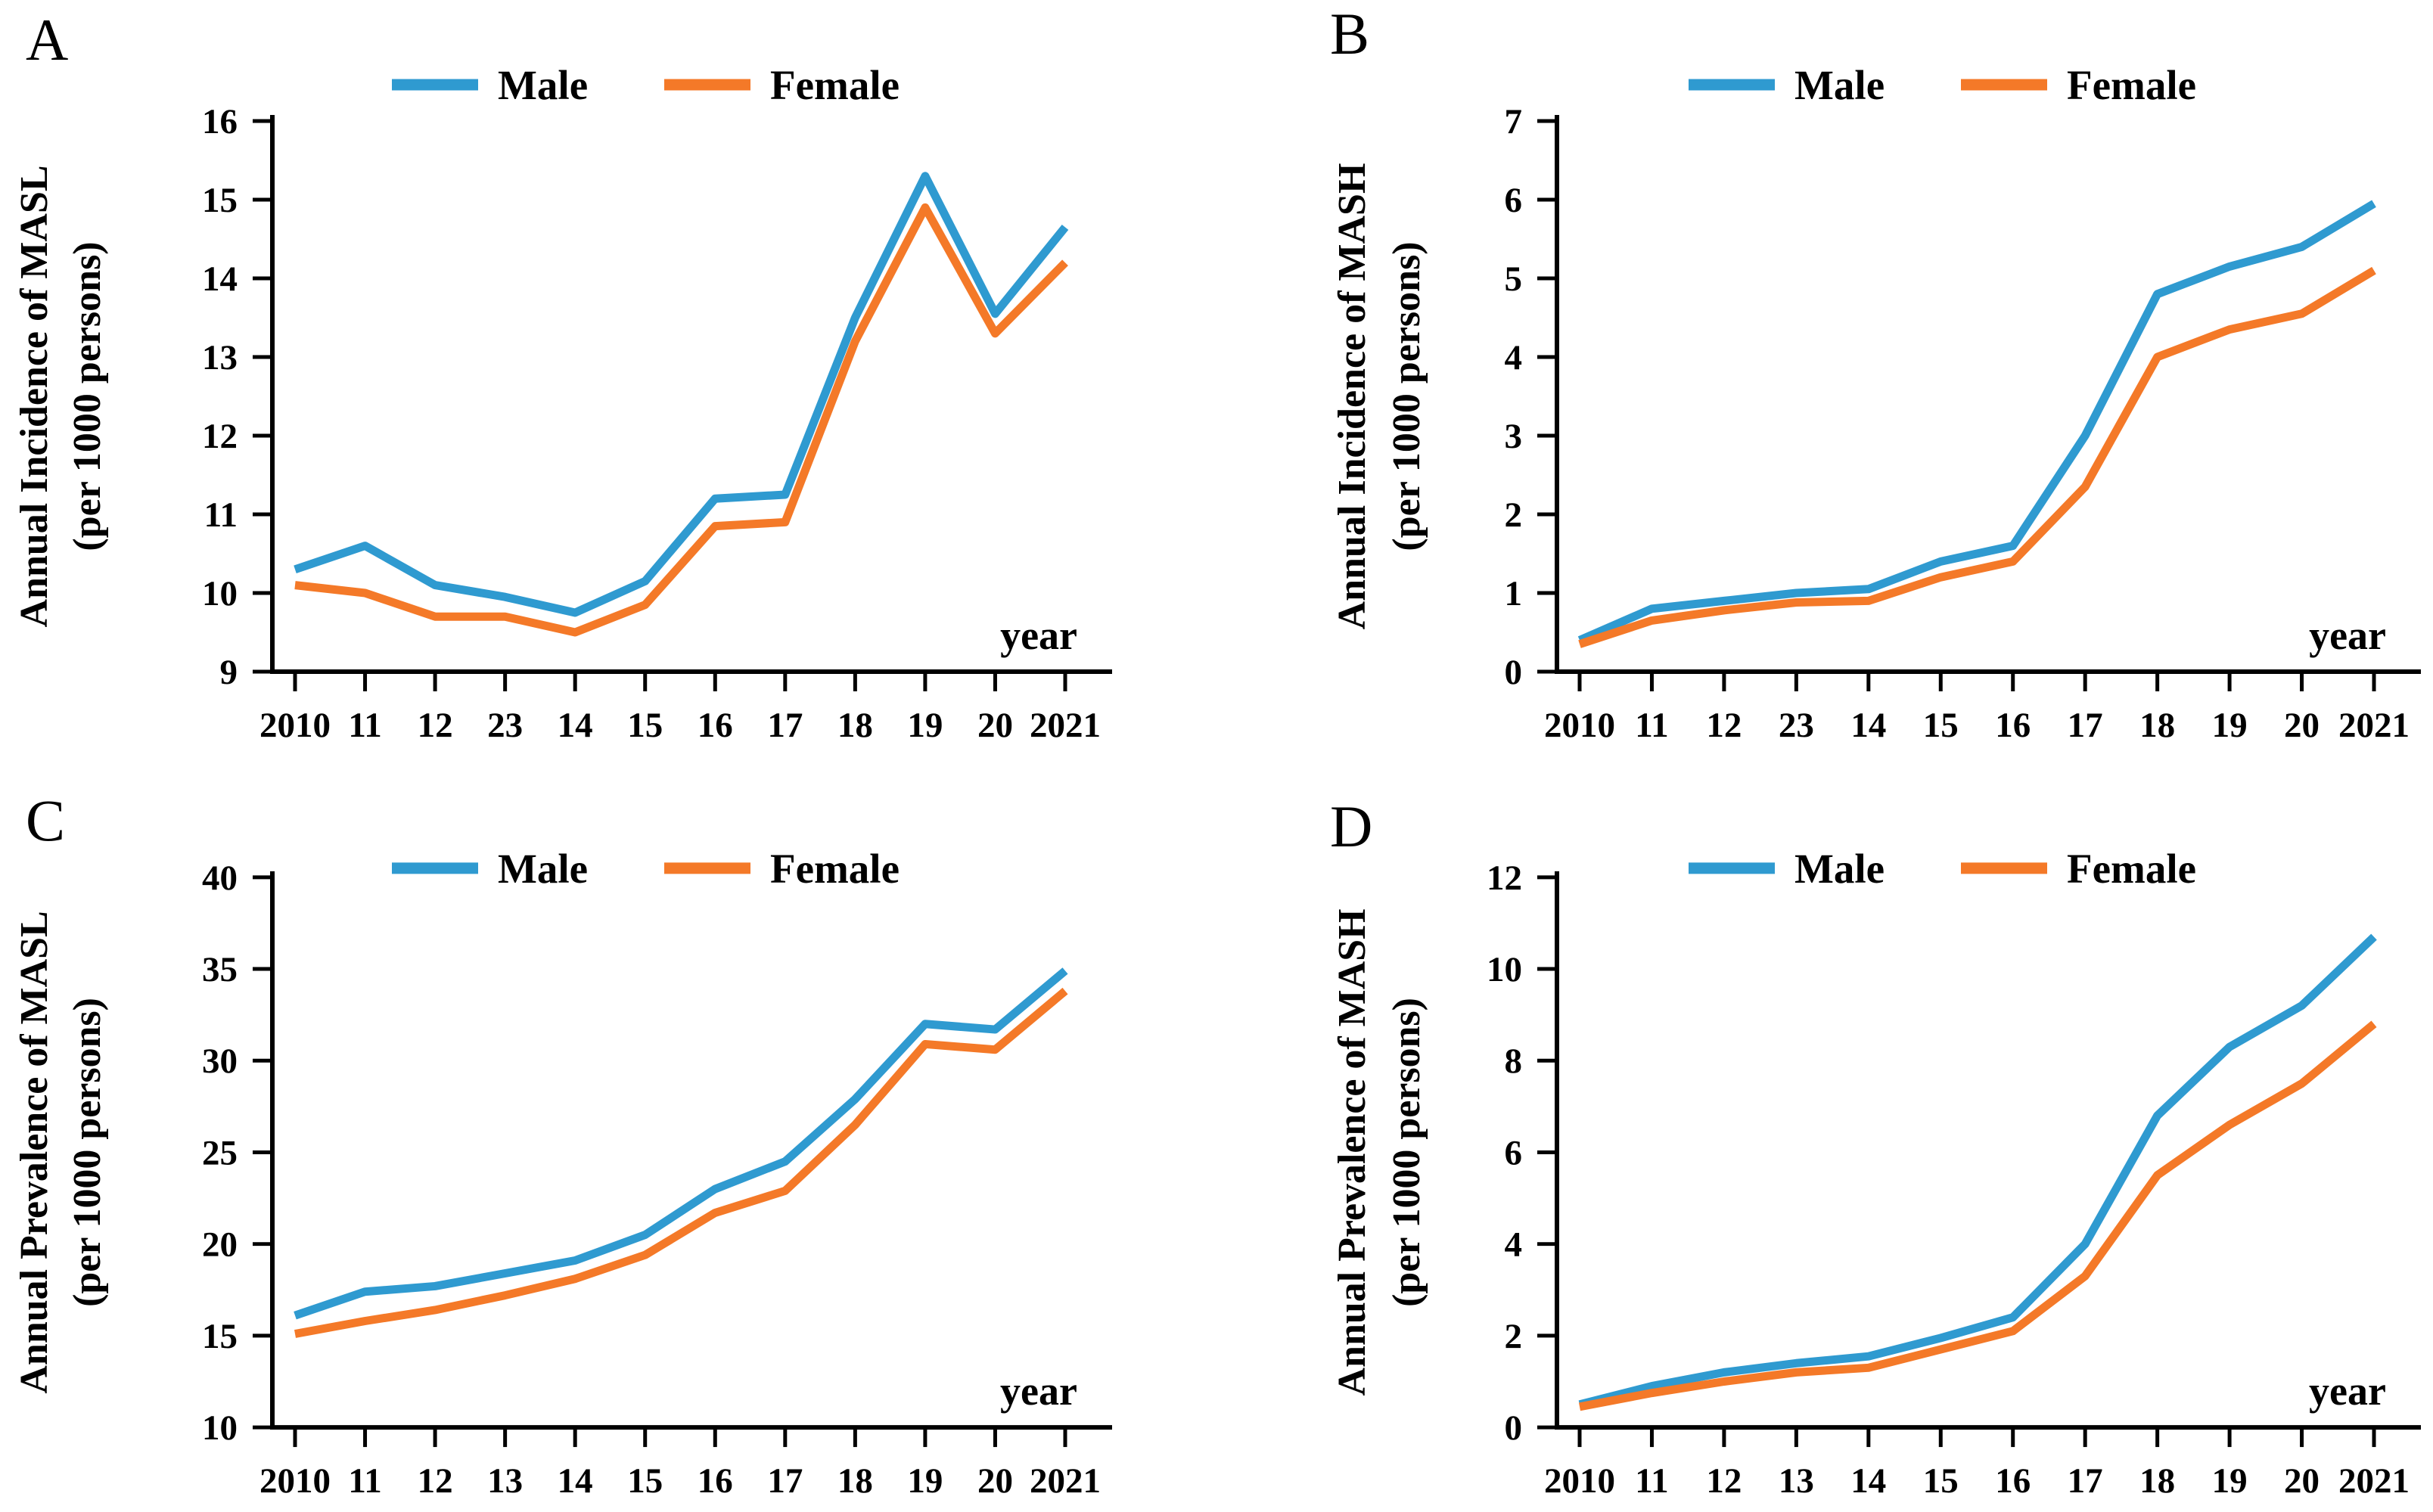 The width and height of the screenshot is (2433, 1512). What do you see at coordinates (1352, 1152) in the screenshot?
I see `y-axis-title-line1: Annual Prevalence of MASH` at bounding box center [1352, 1152].